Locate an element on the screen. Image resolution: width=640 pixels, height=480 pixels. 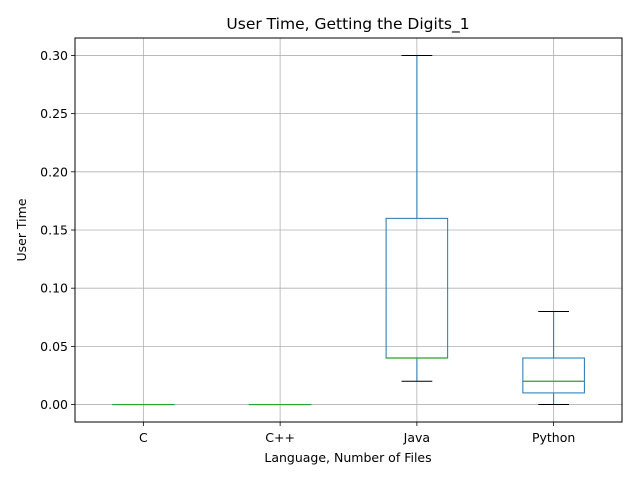
box-python is located at coordinates (553, 358).